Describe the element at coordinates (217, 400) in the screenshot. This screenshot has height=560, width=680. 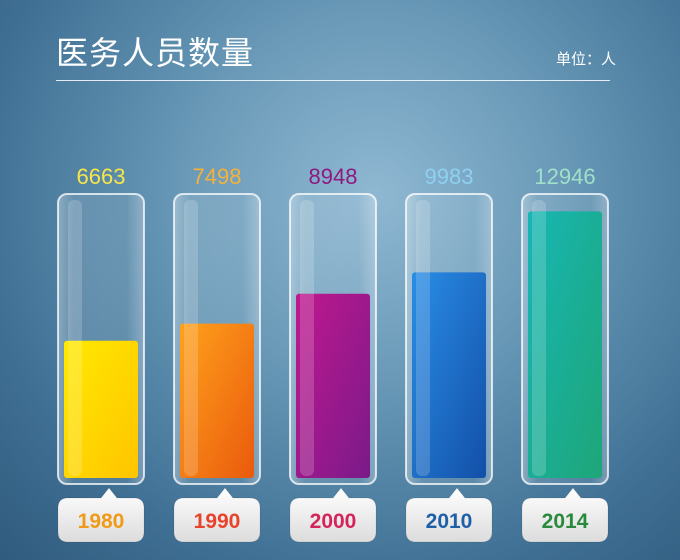
I see `bar-1990` at that location.